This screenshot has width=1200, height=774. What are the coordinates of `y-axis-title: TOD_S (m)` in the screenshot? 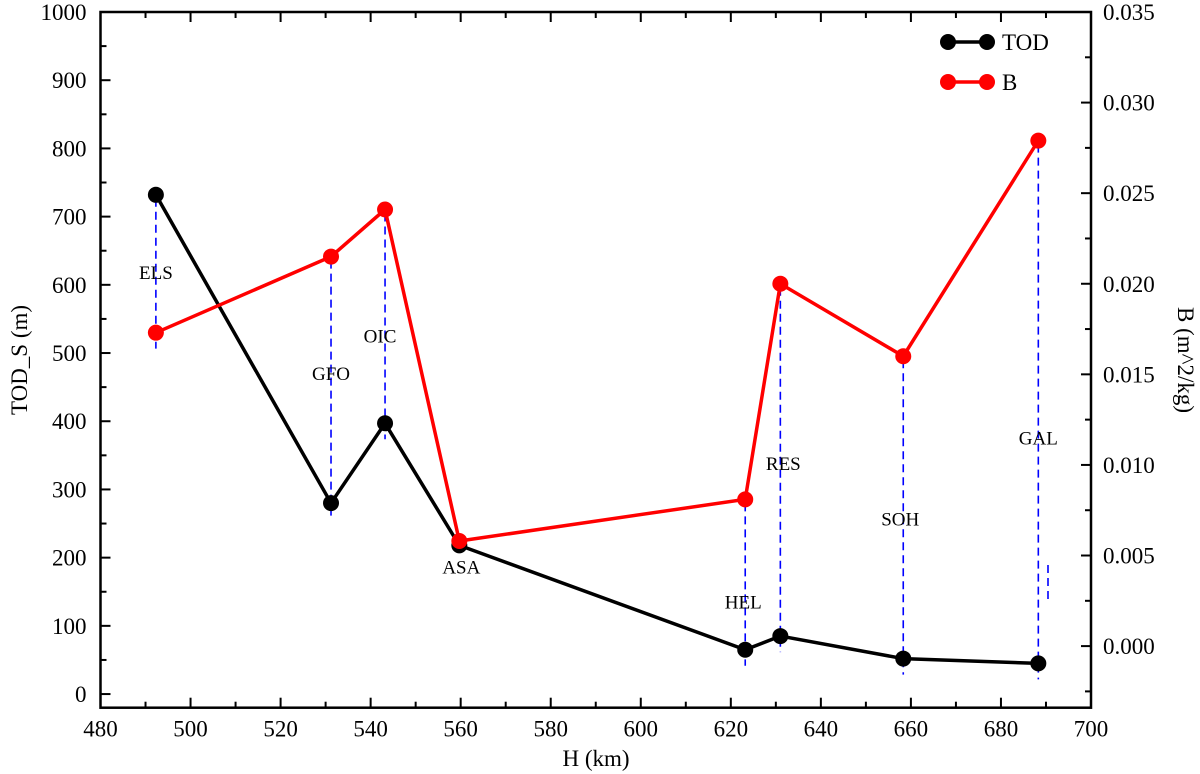 It's located at (19, 360).